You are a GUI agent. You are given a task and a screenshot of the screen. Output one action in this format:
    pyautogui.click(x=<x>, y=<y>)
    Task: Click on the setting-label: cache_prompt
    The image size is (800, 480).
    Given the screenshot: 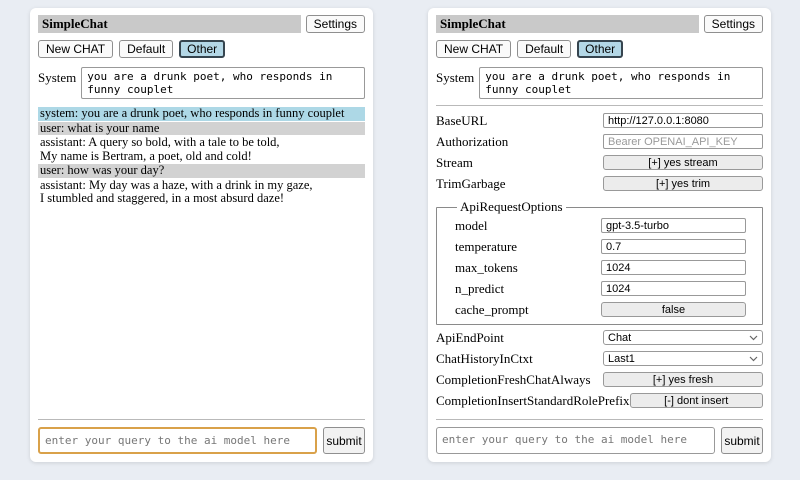 What is the action you would take?
    pyautogui.click(x=492, y=309)
    